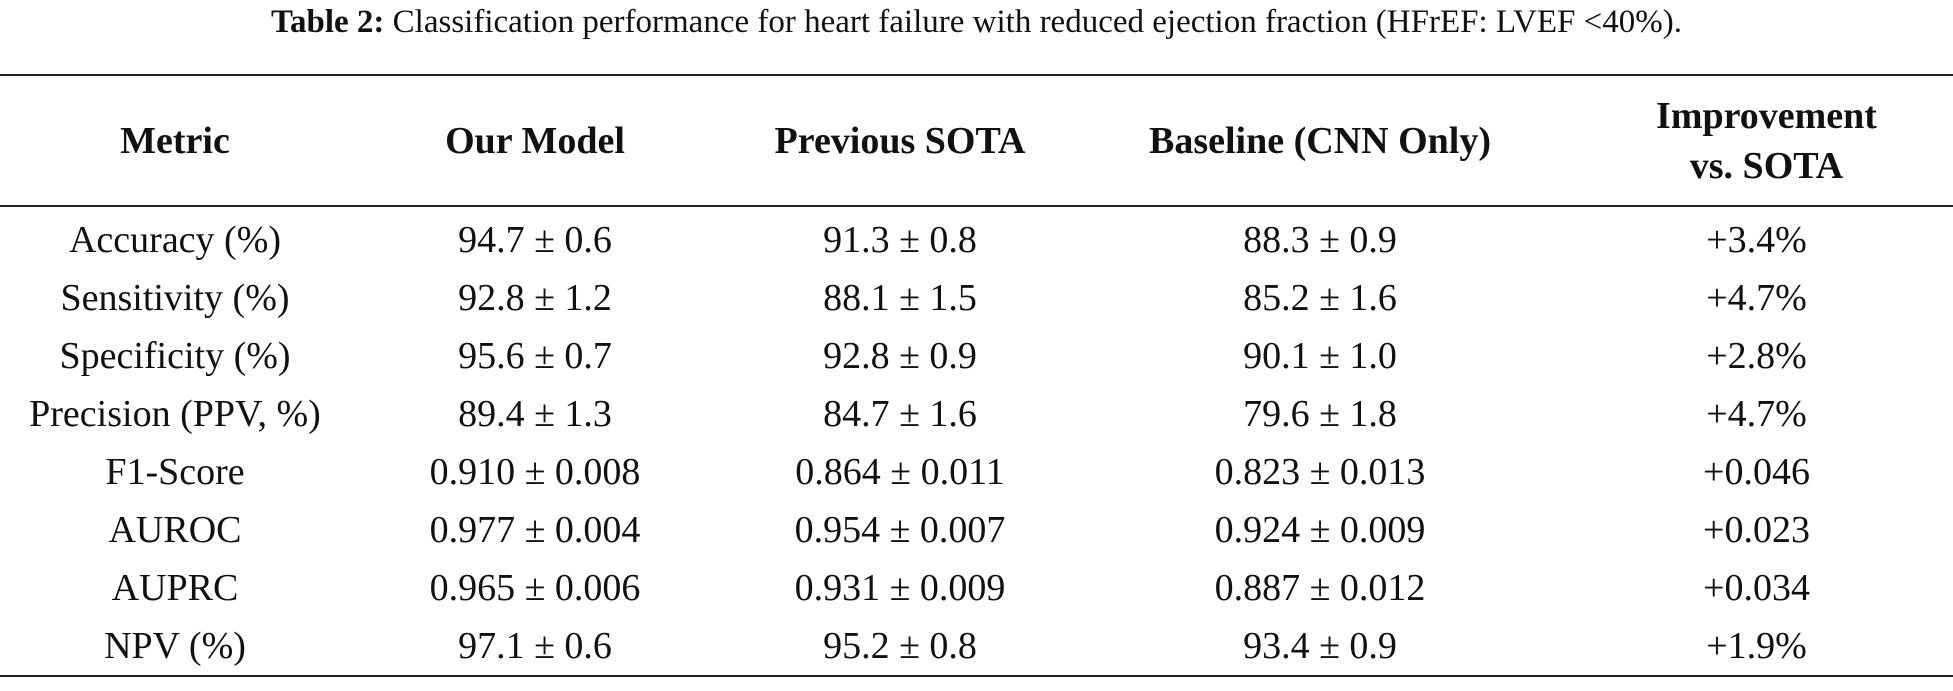 Image resolution: width=1953 pixels, height=691 pixels. What do you see at coordinates (1756, 240) in the screenshot?
I see `cell-improvement: +3.4%` at bounding box center [1756, 240].